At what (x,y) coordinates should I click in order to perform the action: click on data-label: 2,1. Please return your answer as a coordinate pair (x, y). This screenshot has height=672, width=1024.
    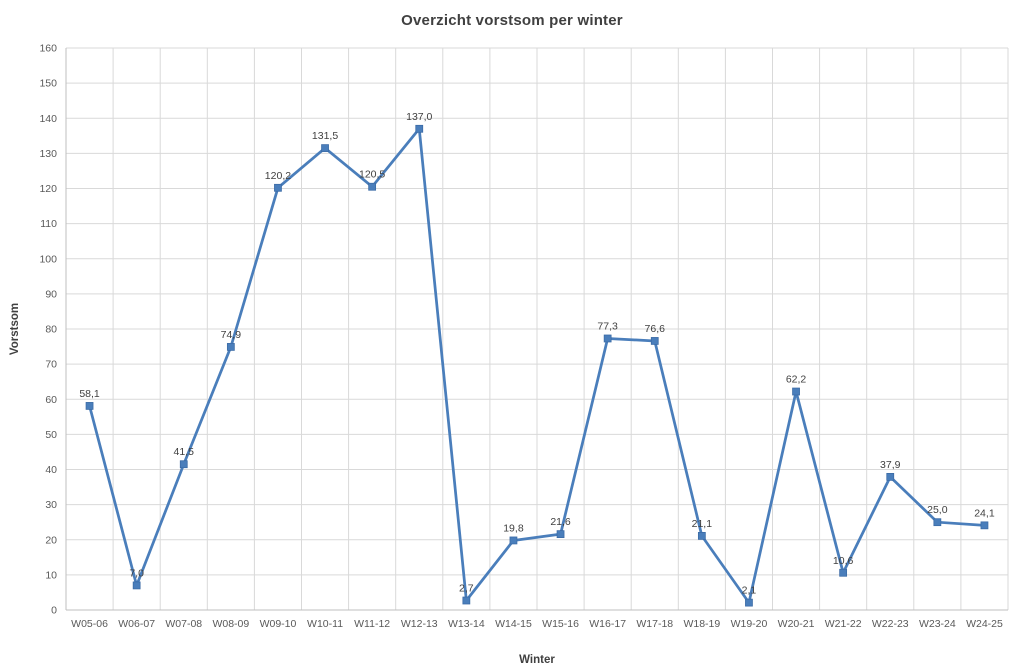
    Looking at the image, I should click on (749, 591).